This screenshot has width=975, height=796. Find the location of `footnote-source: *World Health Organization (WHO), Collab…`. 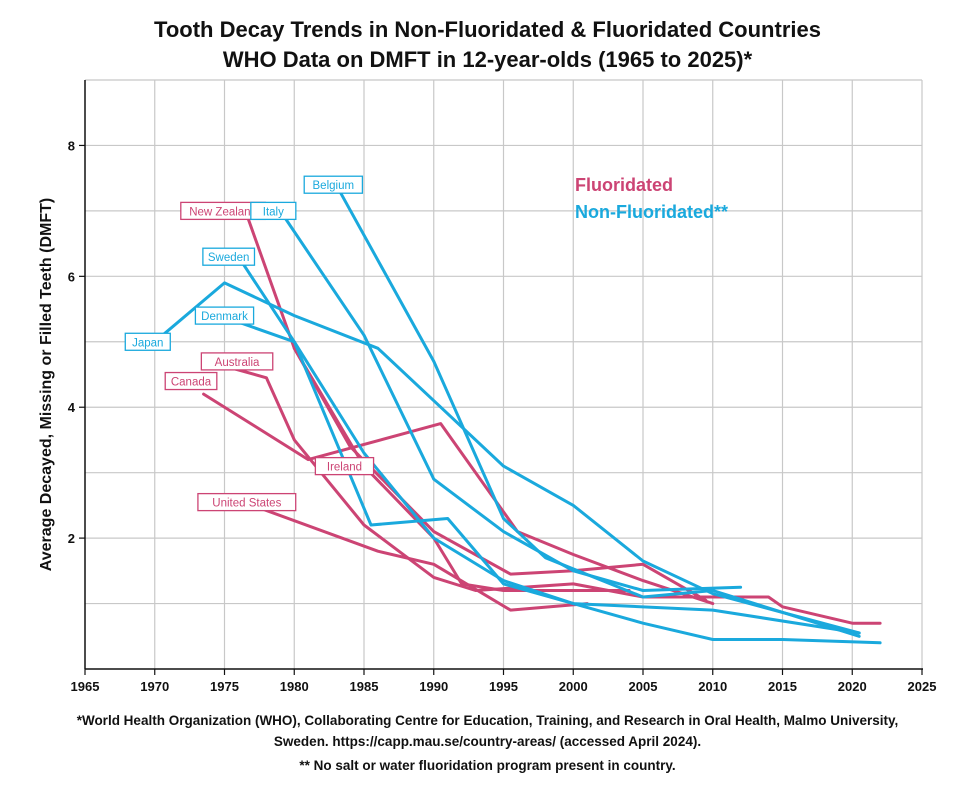

footnote-source: *World Health Organization (WHO), Collab… is located at coordinates (487, 720).